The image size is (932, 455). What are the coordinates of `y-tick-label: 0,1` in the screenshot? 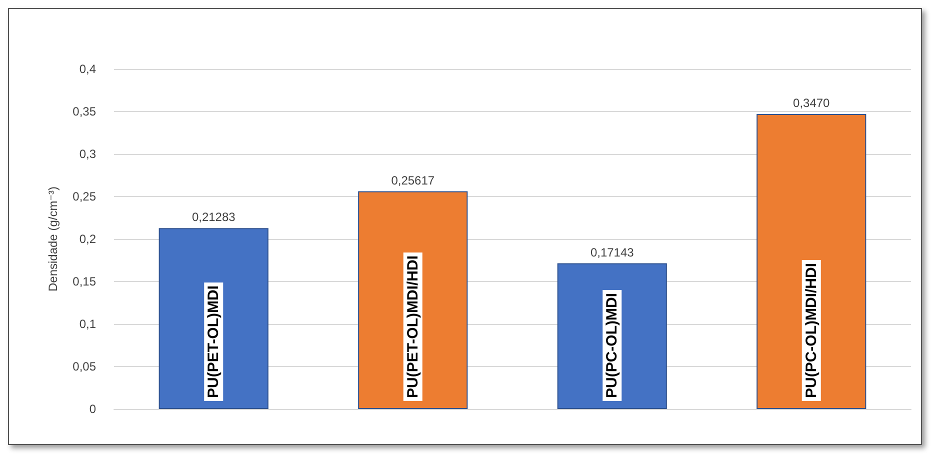 It's located at (87, 324).